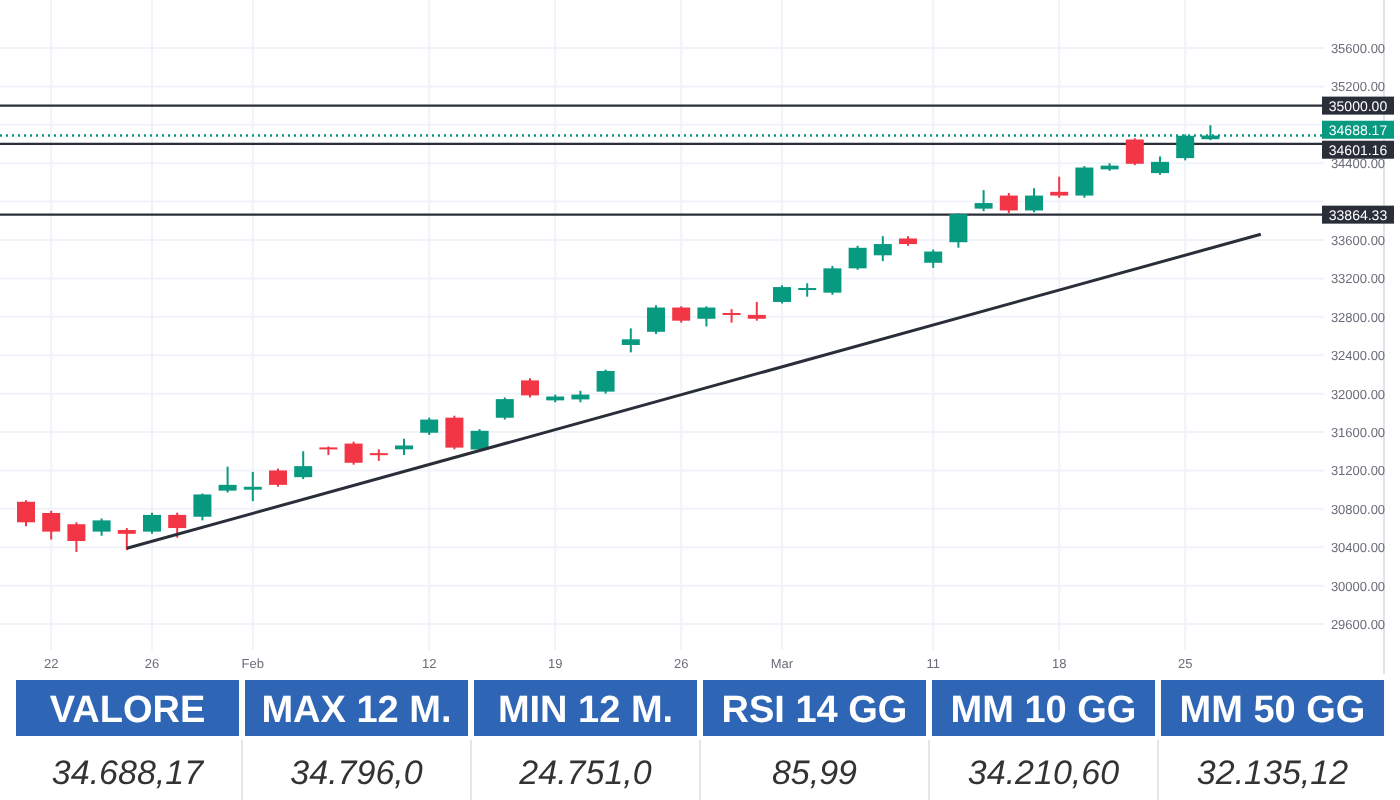 The height and width of the screenshot is (800, 1400). I want to click on category-label: MIN 12 M., so click(585, 711).